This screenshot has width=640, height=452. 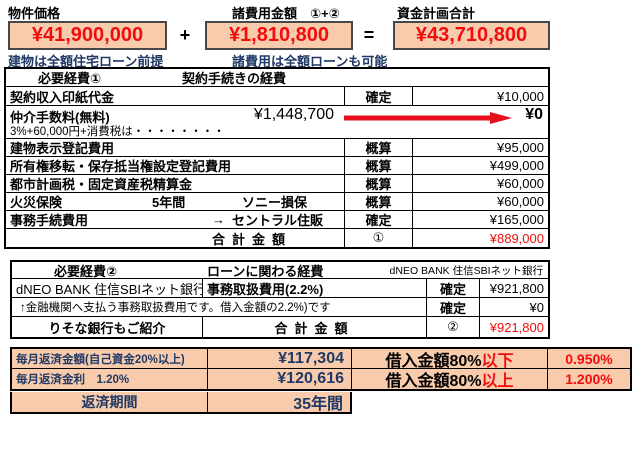 I want to click on period-label: 返済期間, so click(x=110, y=402).